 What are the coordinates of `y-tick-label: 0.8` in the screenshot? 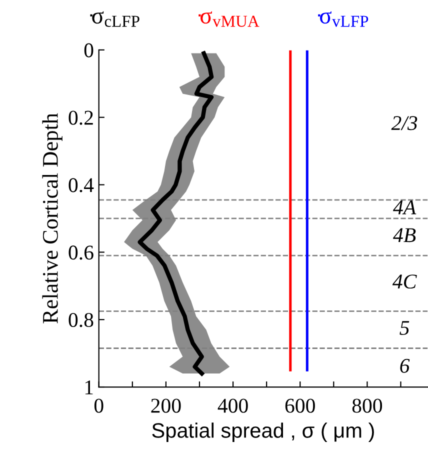 It's located at (81, 320).